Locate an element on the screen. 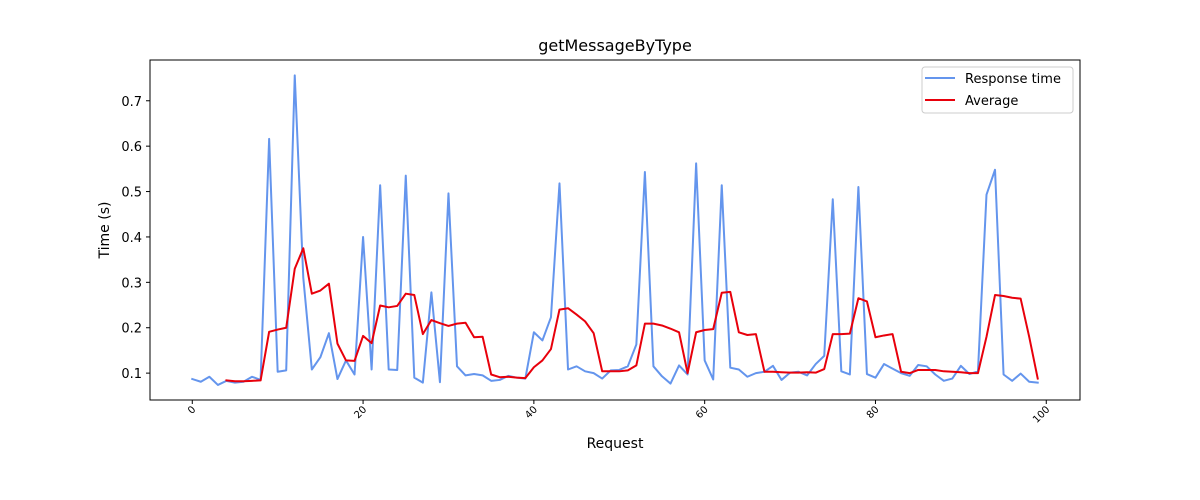 The height and width of the screenshot is (500, 1200). y-tick-label: 0.2 is located at coordinates (131, 329).